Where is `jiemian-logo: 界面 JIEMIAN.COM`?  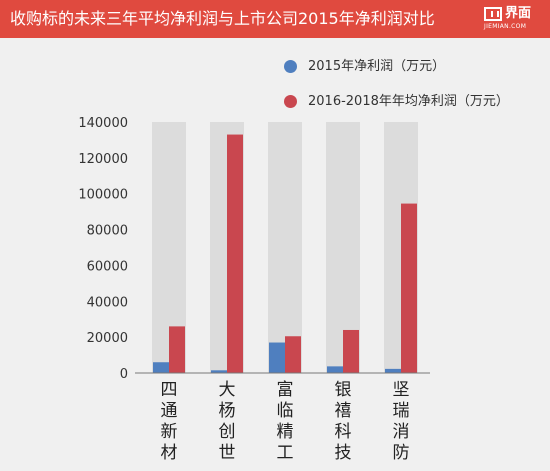 jiemian-logo: 界面 JIEMIAN.COM is located at coordinates (512, 19).